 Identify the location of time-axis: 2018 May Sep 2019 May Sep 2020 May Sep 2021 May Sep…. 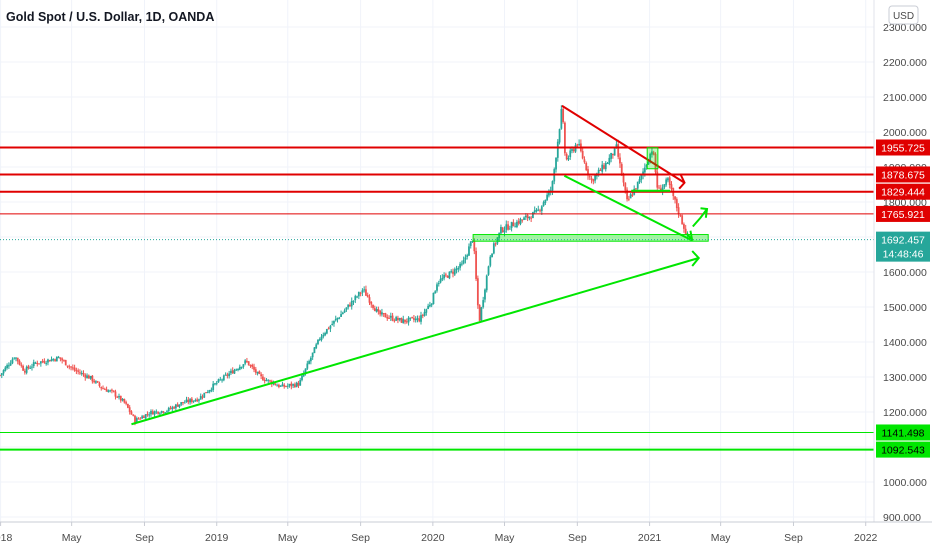
(466, 535).